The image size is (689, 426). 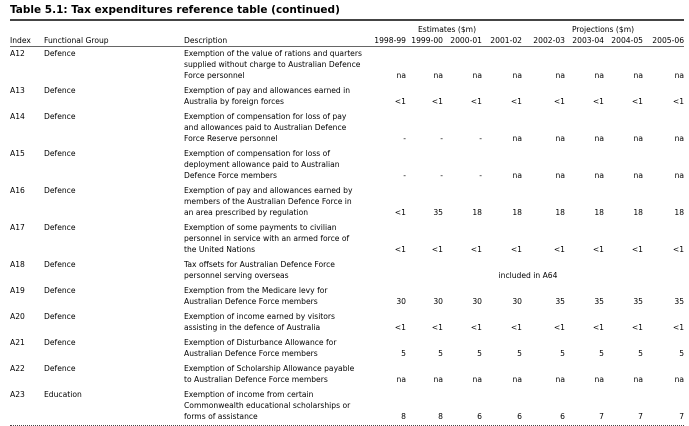 What do you see at coordinates (252, 327) in the screenshot?
I see `description-line: assisting in the defence of Australia` at bounding box center [252, 327].